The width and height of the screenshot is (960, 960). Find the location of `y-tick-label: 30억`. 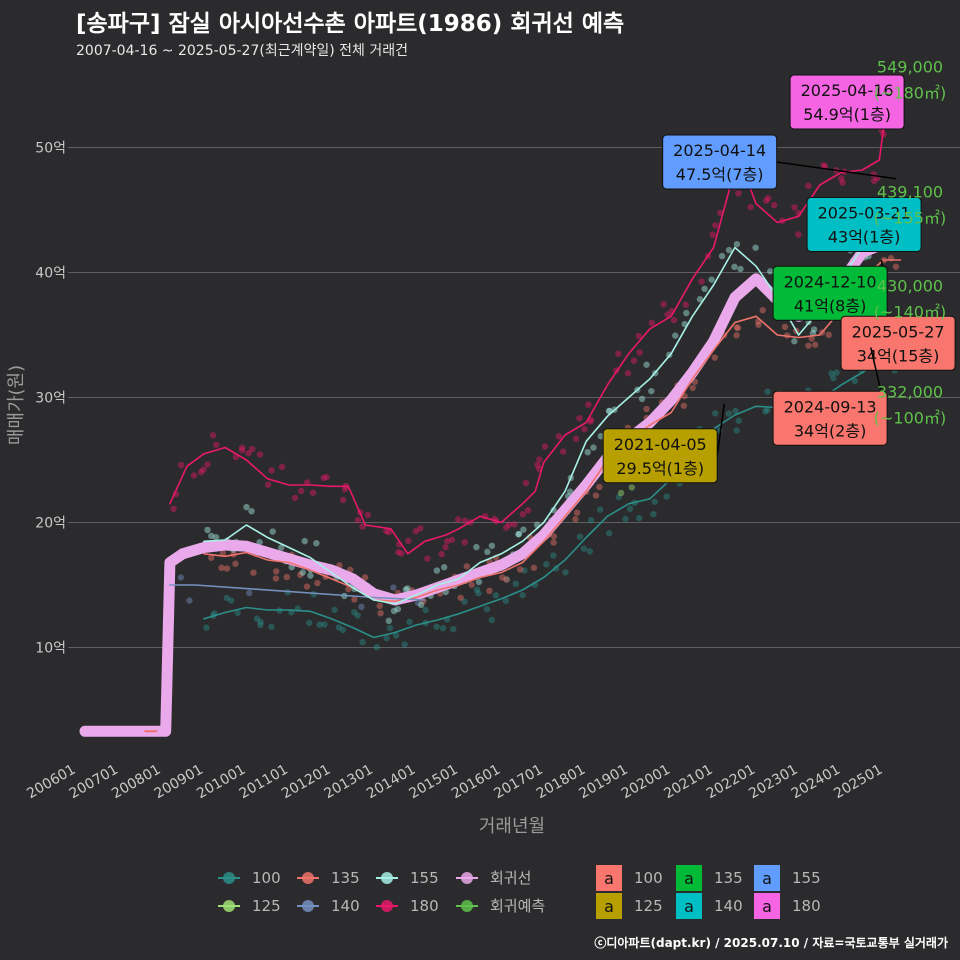

y-tick-label: 30억 is located at coordinates (50, 399).